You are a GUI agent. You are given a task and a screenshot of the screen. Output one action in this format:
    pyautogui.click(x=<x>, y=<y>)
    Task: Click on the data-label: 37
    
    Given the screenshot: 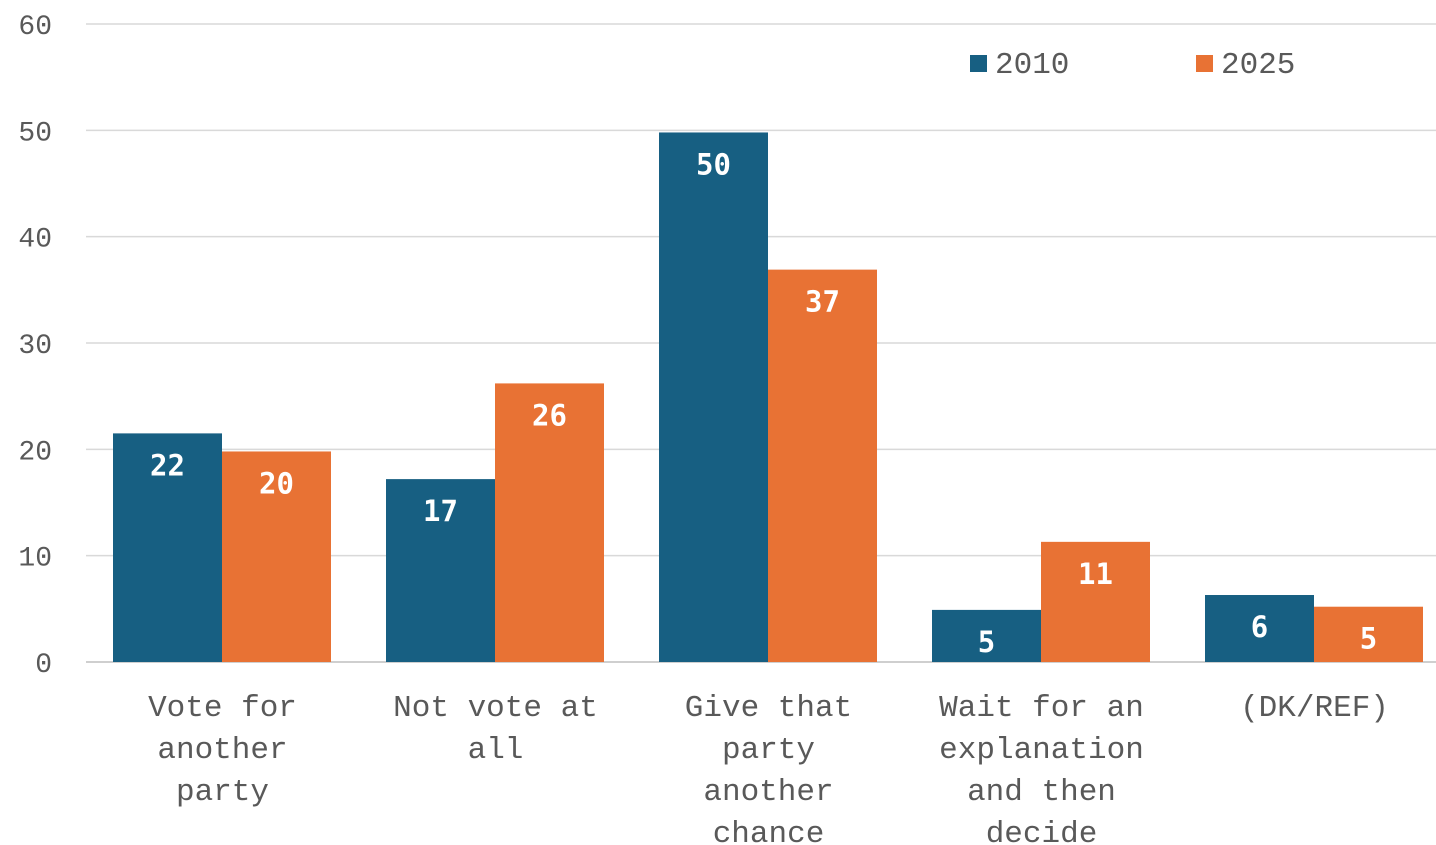 What is the action you would take?
    pyautogui.click(x=822, y=302)
    